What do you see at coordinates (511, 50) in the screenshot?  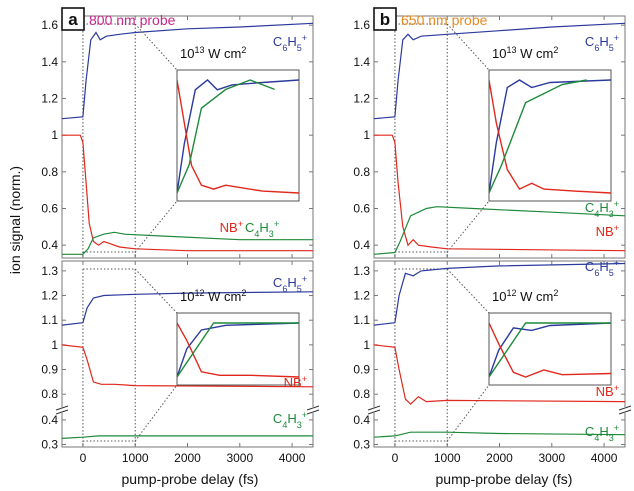 I see `intensity-exp: 13` at bounding box center [511, 50].